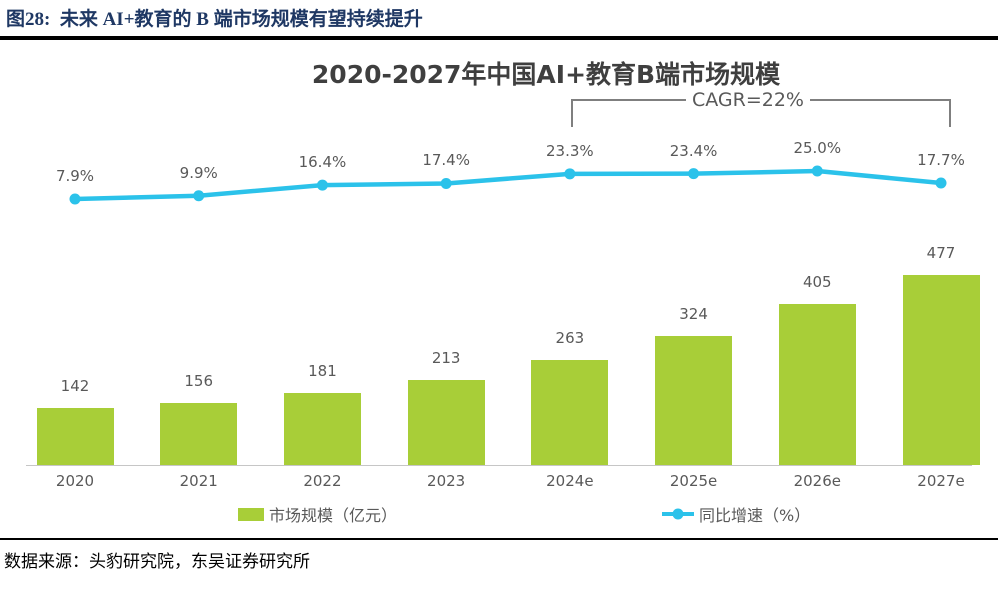 The image size is (998, 596). I want to click on x-axis-label-2027e: 2027e, so click(941, 481).